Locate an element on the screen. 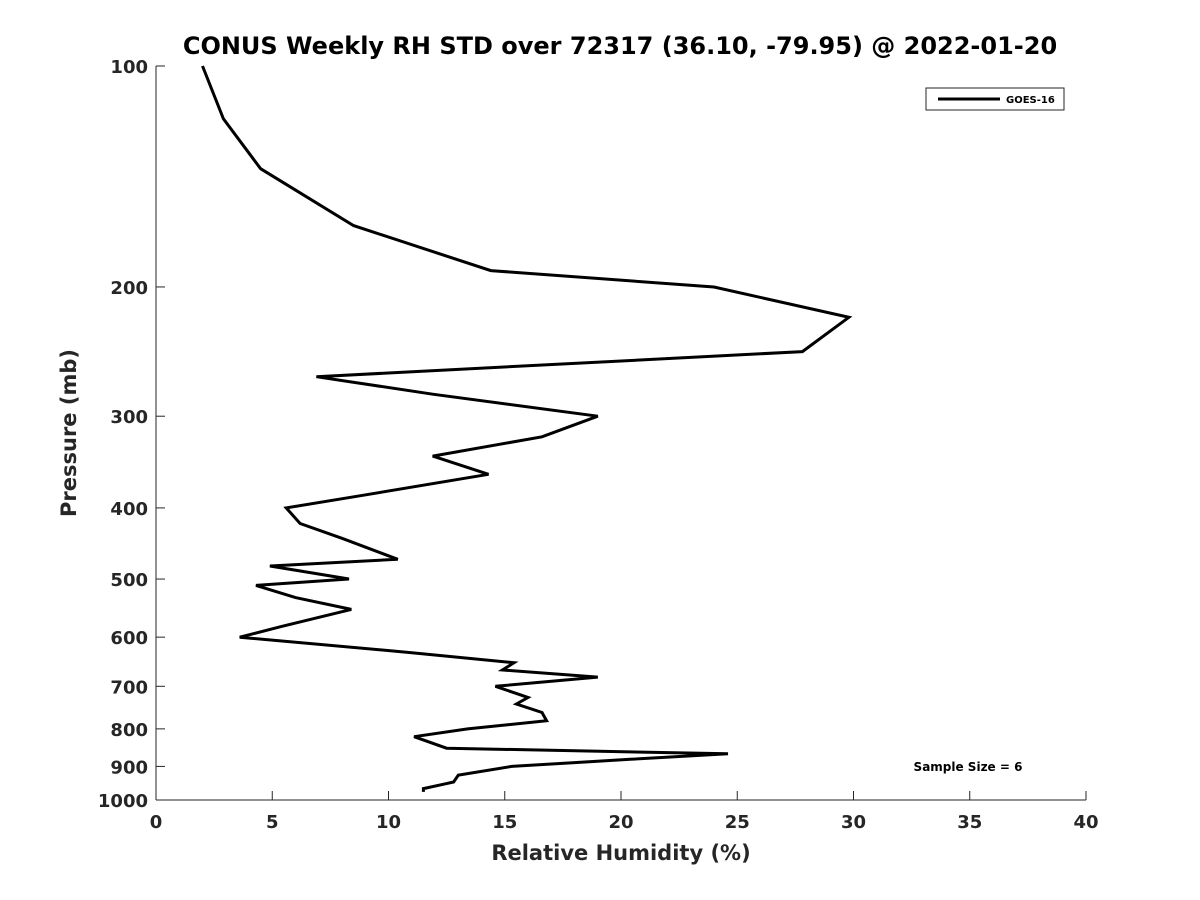 The image size is (1200, 900). y-tick-label: 800 is located at coordinates (129, 730).